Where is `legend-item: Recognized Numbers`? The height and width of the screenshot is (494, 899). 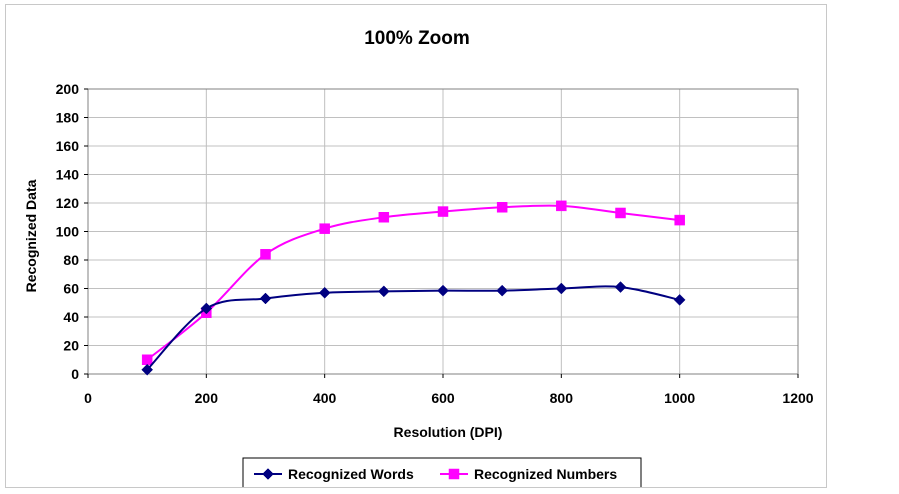
legend-item: Recognized Numbers is located at coordinates (528, 474).